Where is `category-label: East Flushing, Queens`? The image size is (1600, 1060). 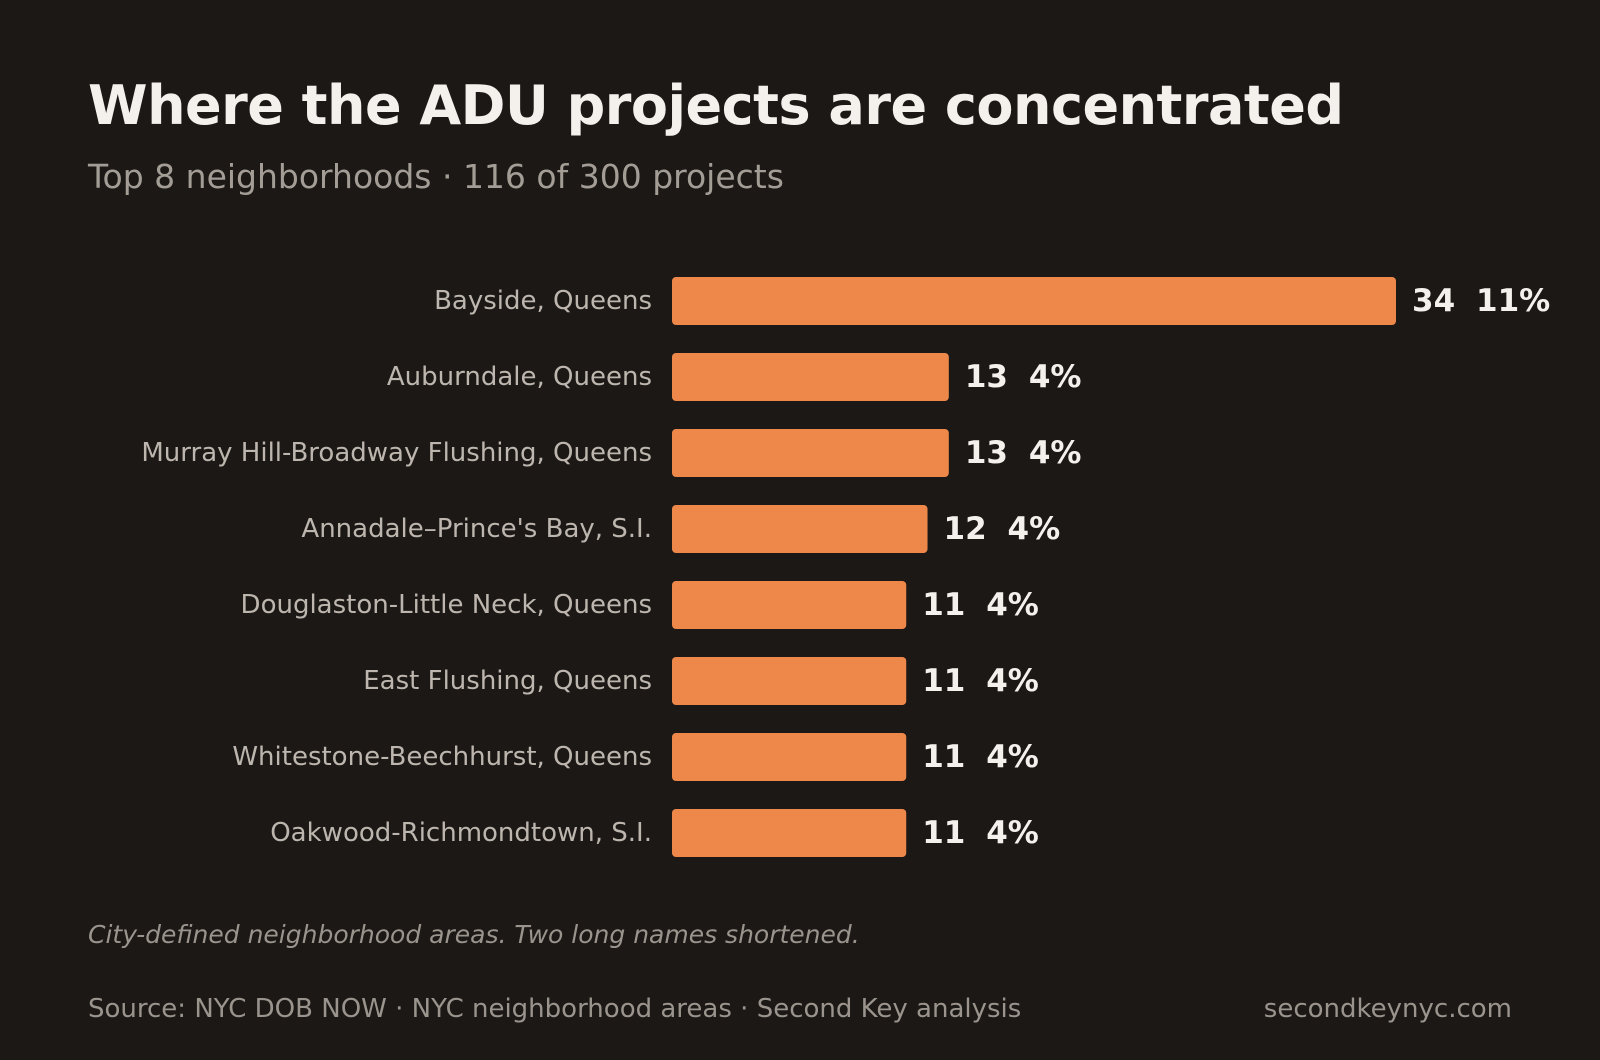 category-label: East Flushing, Queens is located at coordinates (507, 681).